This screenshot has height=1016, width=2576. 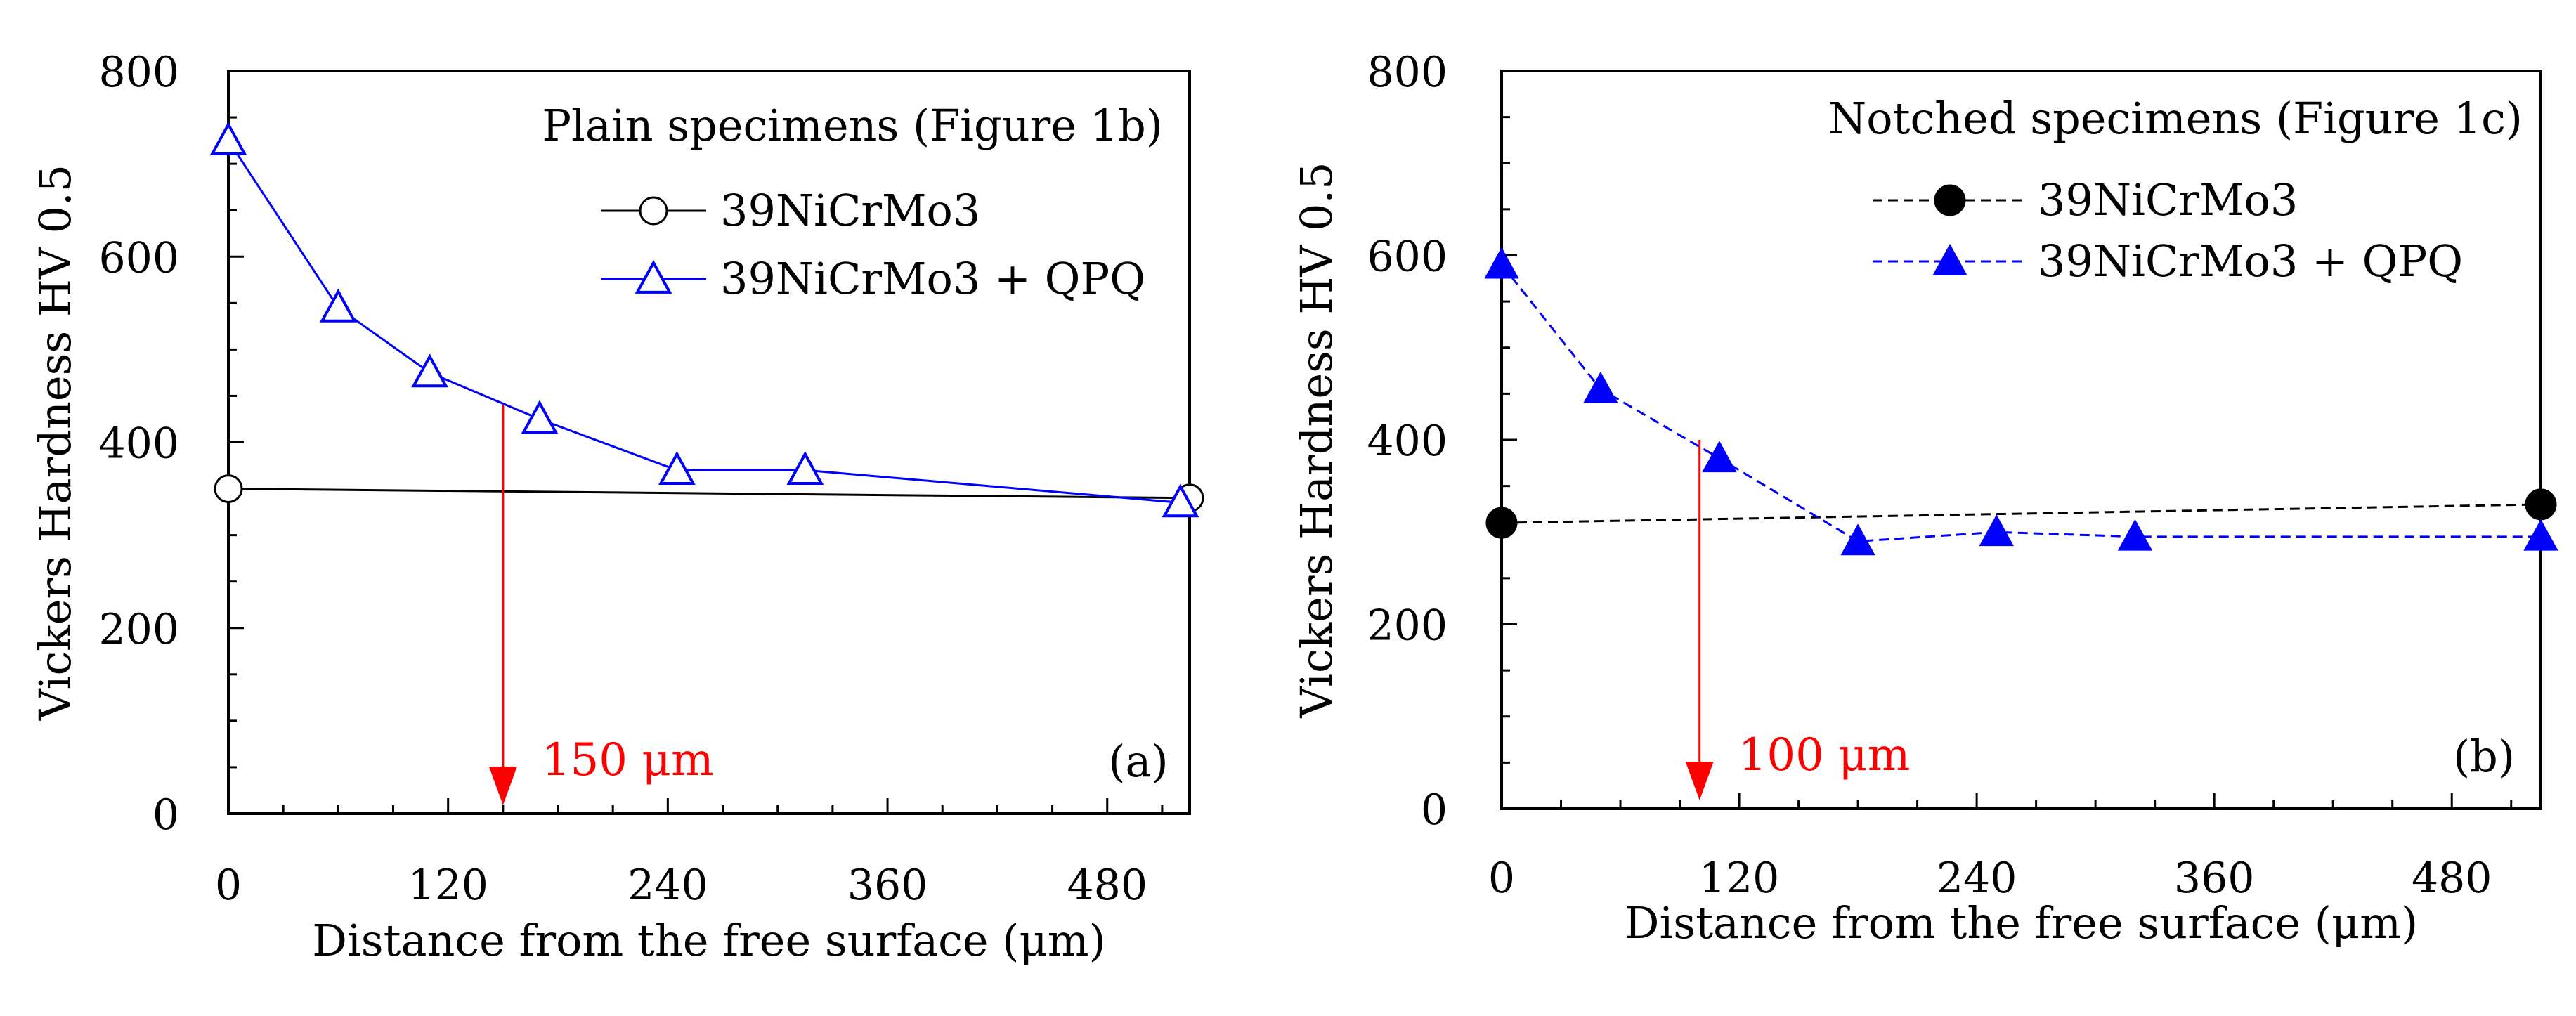 I want to click on legend-title: Plain specimens (Figure 1b), so click(x=852, y=125).